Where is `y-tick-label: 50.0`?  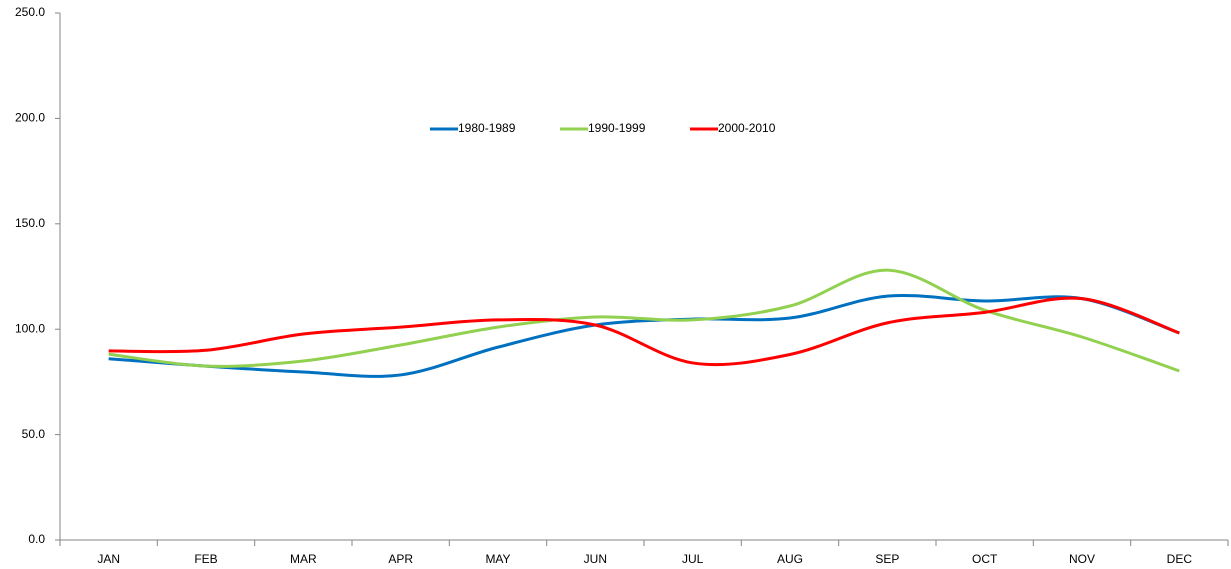
y-tick-label: 50.0 is located at coordinates (34, 434).